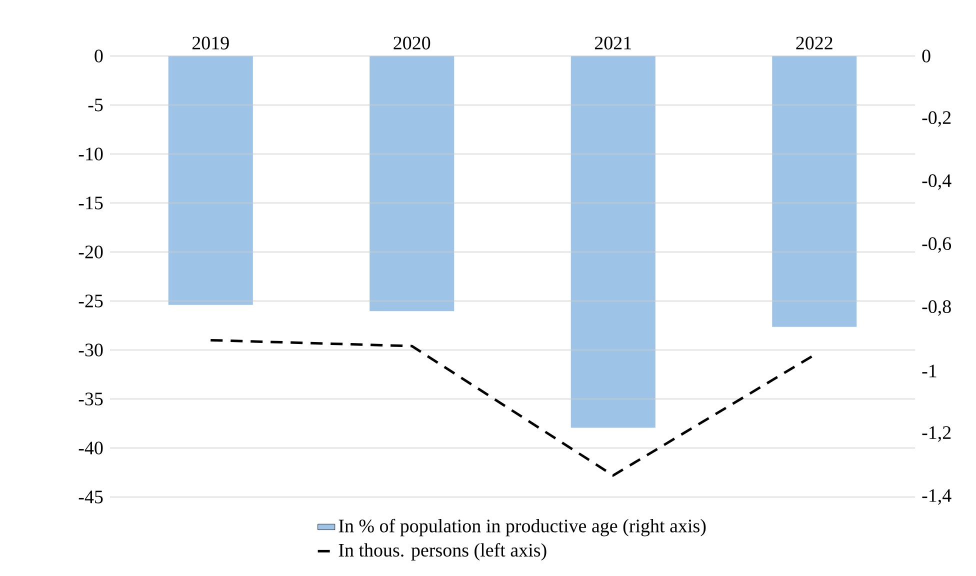  What do you see at coordinates (98, 56) in the screenshot?
I see `y-tick-label: 0` at bounding box center [98, 56].